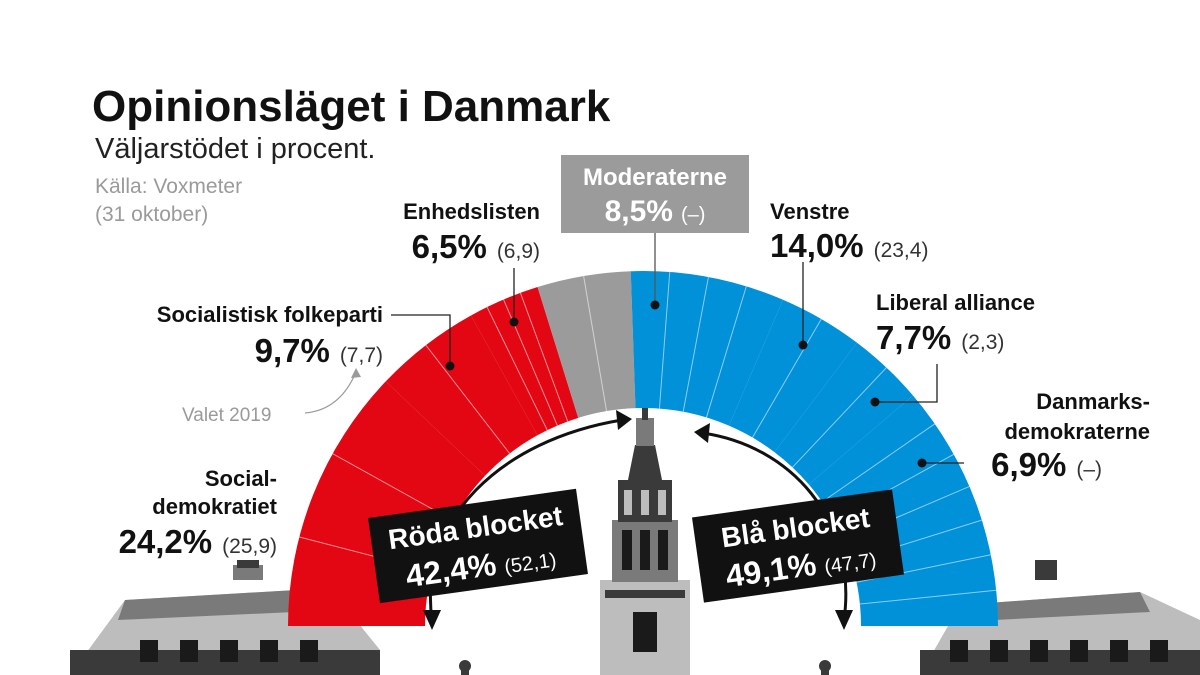 This screenshot has width=1200, height=675. I want to click on label-liberal-alliance: Liberal alliance 7,7% (2,3), so click(952, 348).